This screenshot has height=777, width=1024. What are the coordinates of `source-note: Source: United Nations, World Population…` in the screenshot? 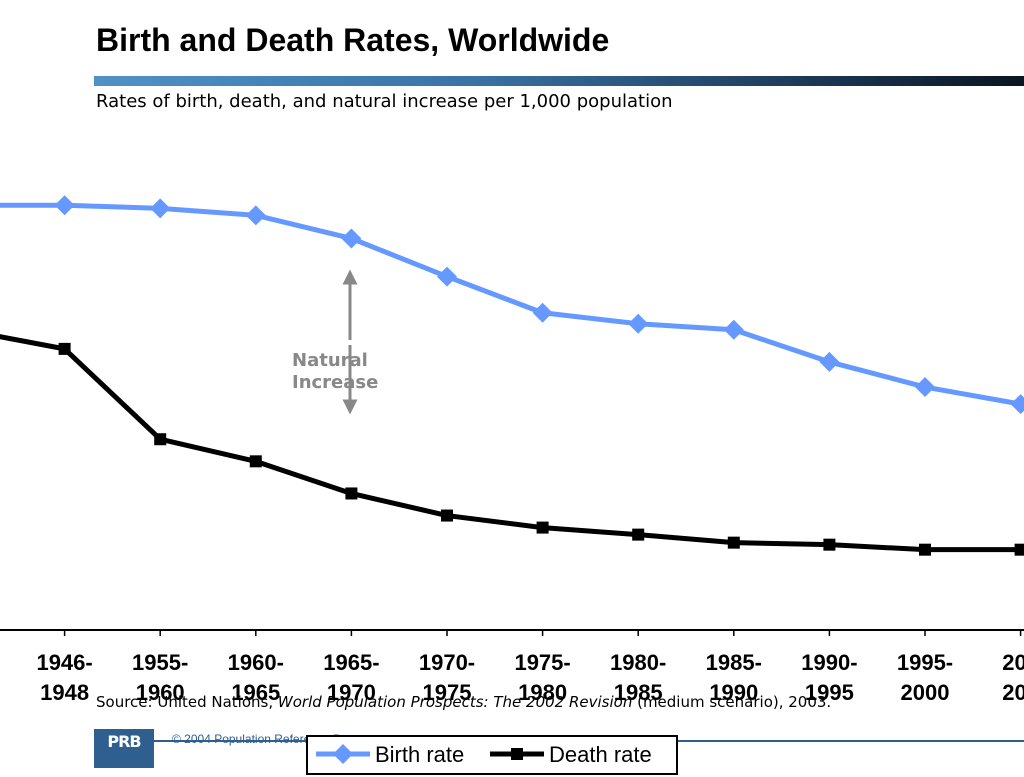 It's located at (464, 702).